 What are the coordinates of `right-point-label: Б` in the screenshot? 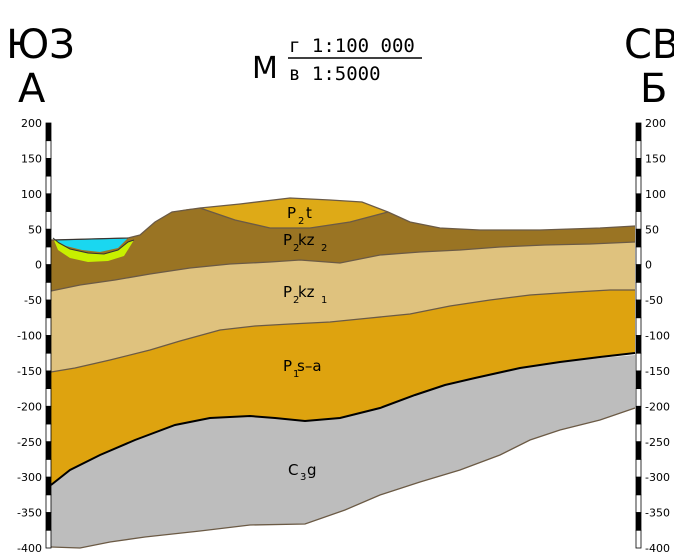 It's located at (653, 89).